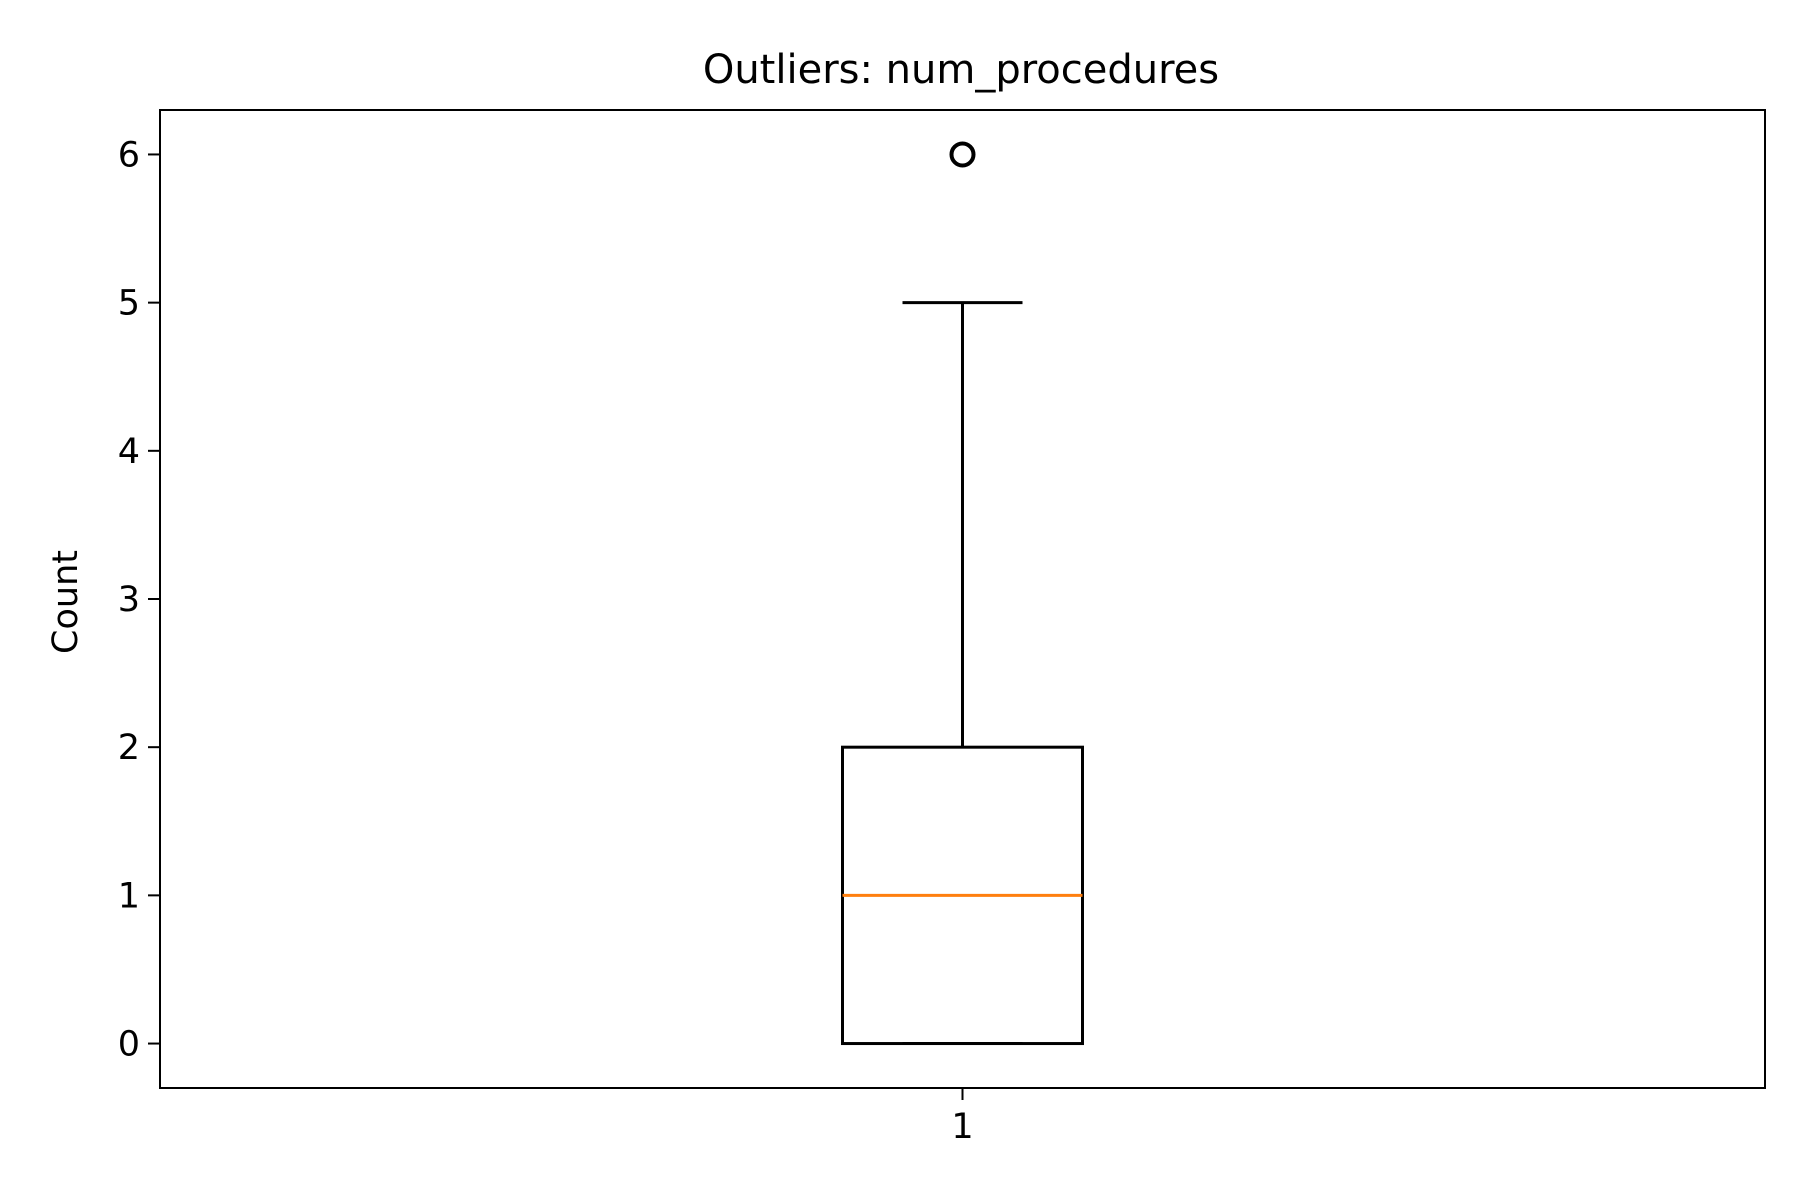 Image resolution: width=1800 pixels, height=1200 pixels. What do you see at coordinates (129, 896) in the screenshot?
I see `y-tick-label: 1` at bounding box center [129, 896].